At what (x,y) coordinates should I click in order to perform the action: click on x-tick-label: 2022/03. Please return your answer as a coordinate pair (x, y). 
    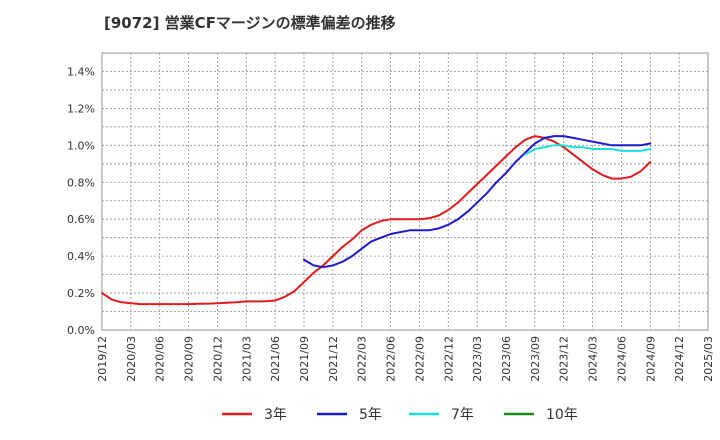
    Looking at the image, I should click on (362, 359).